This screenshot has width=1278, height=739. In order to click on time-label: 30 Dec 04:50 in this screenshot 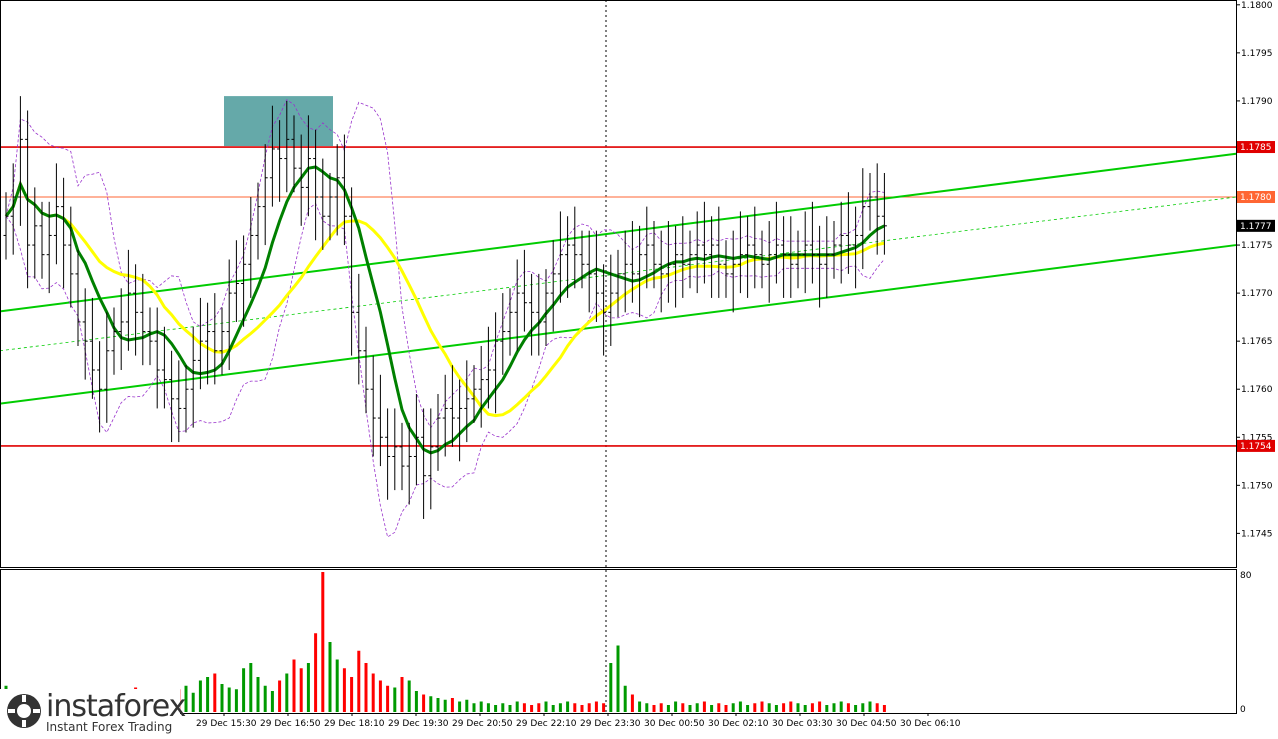, I will do `click(866, 724)`.